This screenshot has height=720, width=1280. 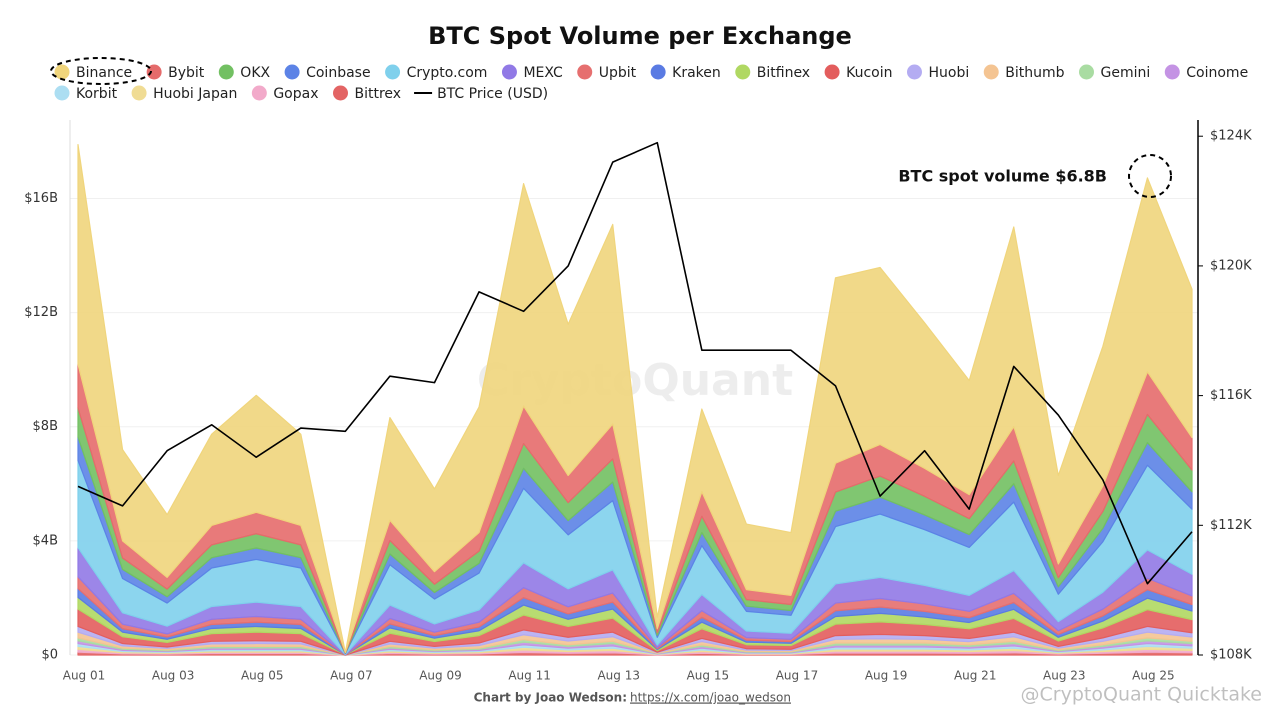 I want to click on watermark: @CryptoQuant Quicktake, so click(x=1141, y=695).